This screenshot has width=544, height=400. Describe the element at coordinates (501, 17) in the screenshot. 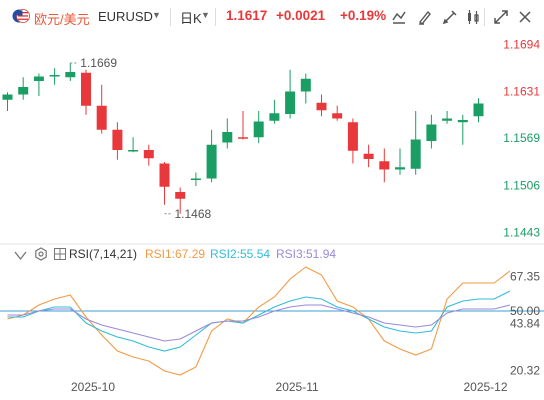

I see `expand-icon` at that location.